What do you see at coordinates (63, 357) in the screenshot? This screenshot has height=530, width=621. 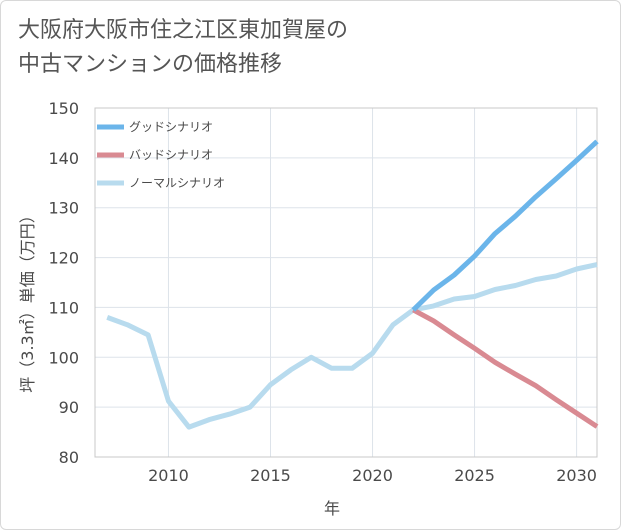 I see `y-tick-label: 100` at bounding box center [63, 357].